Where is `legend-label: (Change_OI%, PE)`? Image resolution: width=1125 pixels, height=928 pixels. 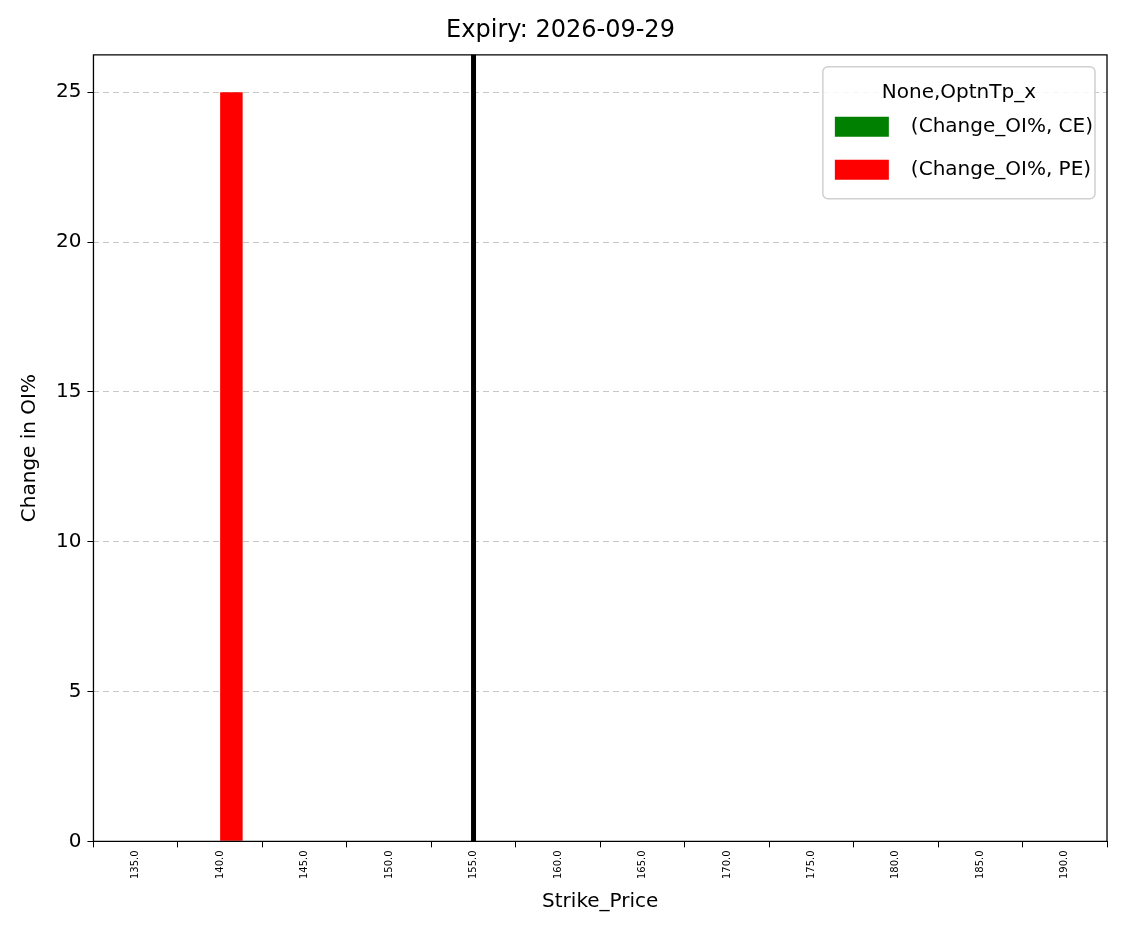
legend-label: (Change_OI%, PE) is located at coordinates (1001, 168).